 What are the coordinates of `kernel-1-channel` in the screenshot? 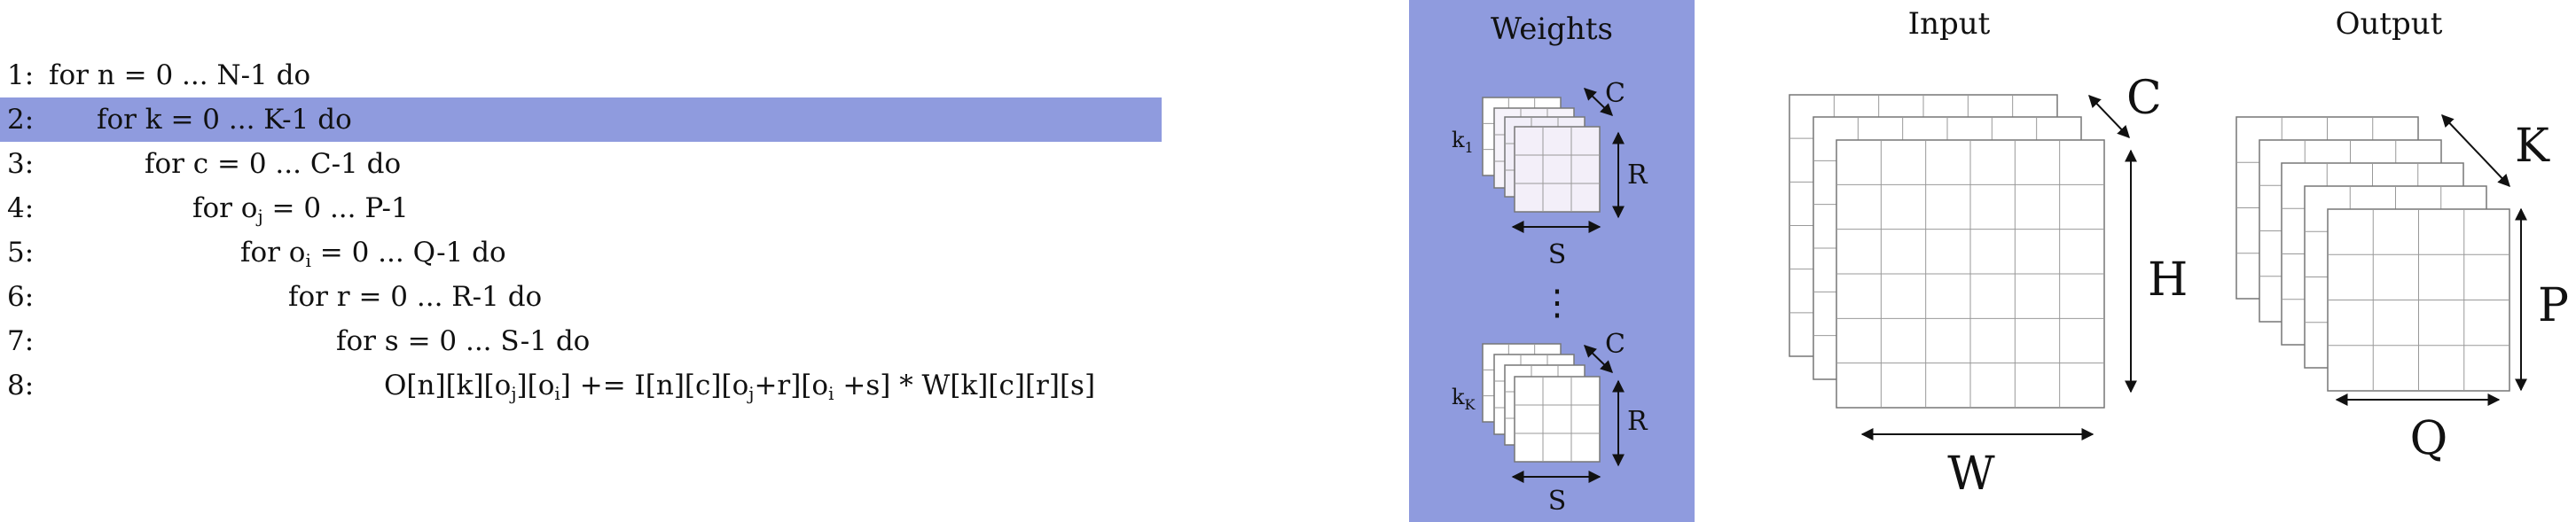 It's located at (1557, 169).